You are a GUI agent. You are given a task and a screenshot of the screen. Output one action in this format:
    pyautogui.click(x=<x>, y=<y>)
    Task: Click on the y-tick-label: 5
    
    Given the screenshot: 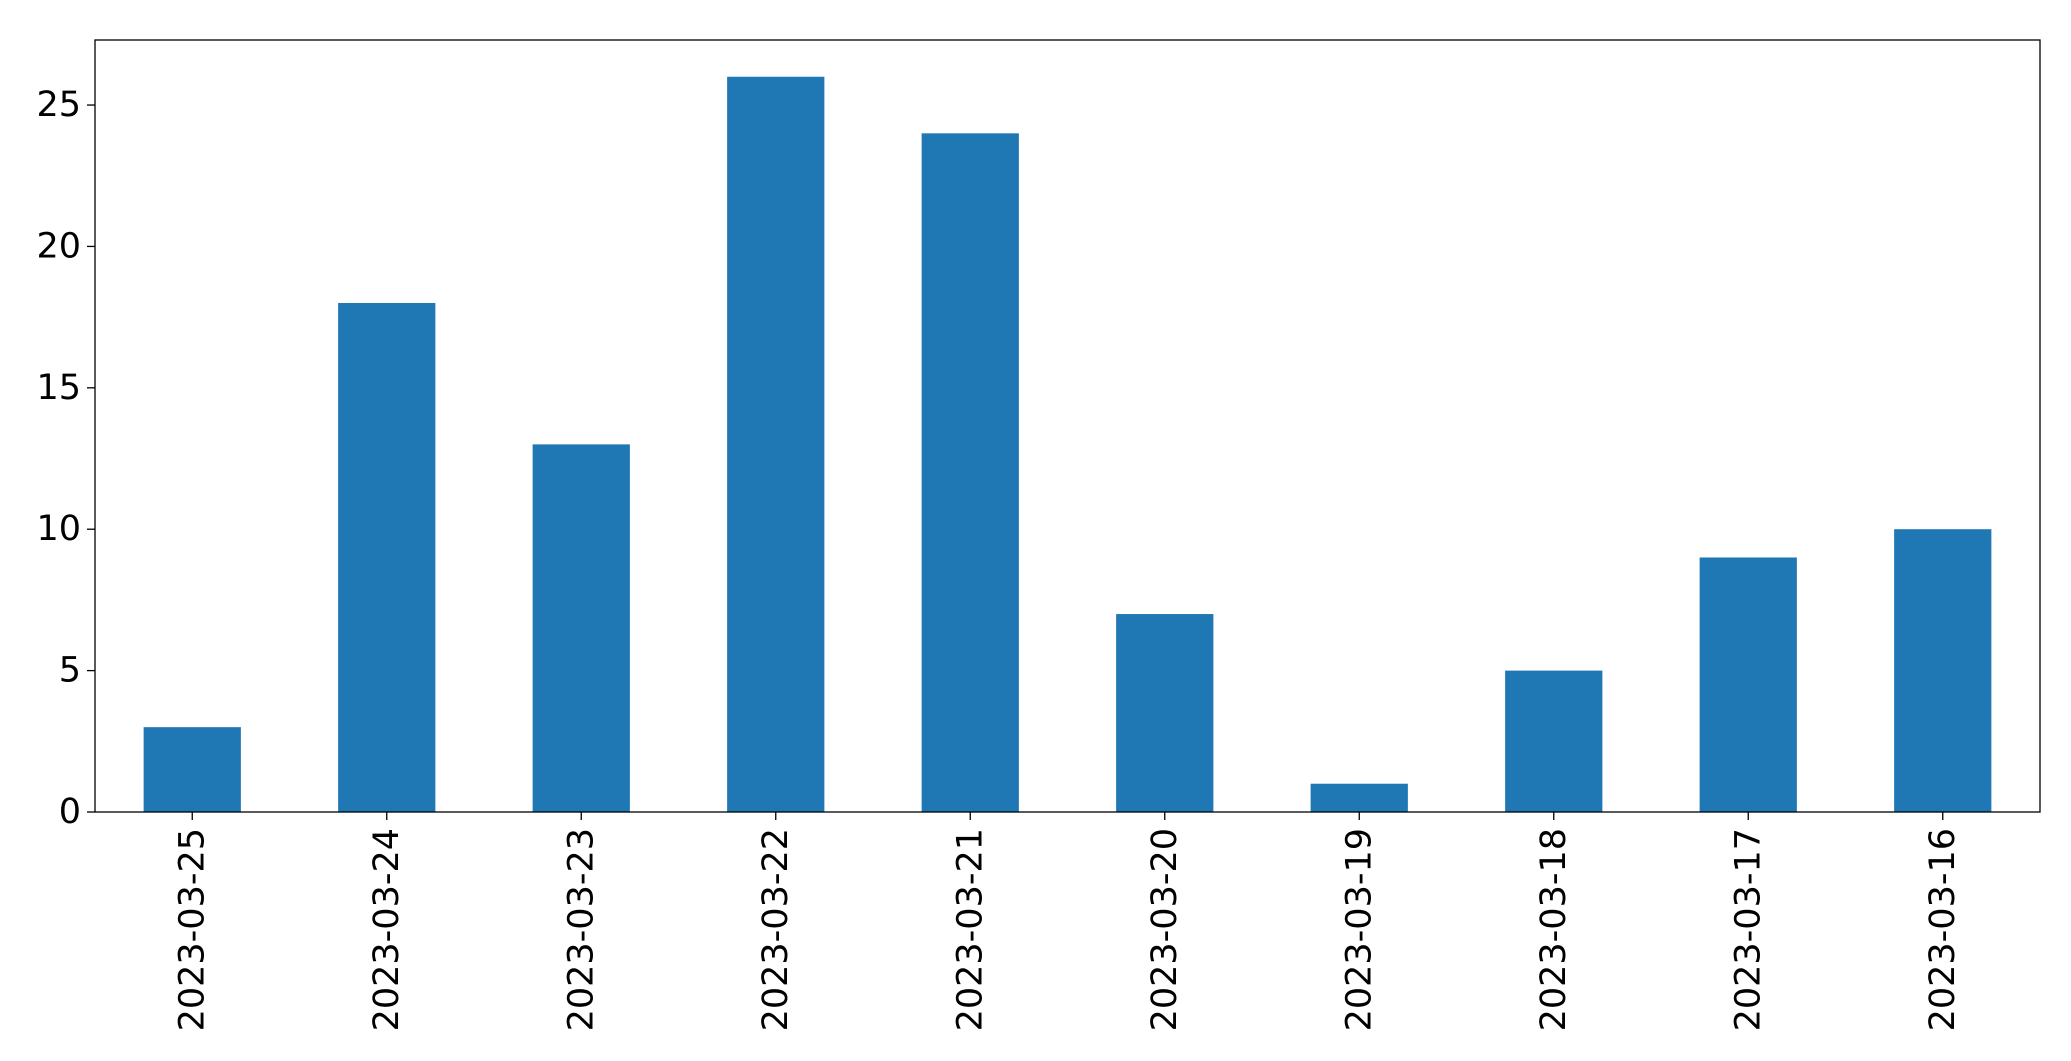 What is the action you would take?
    pyautogui.click(x=70, y=671)
    